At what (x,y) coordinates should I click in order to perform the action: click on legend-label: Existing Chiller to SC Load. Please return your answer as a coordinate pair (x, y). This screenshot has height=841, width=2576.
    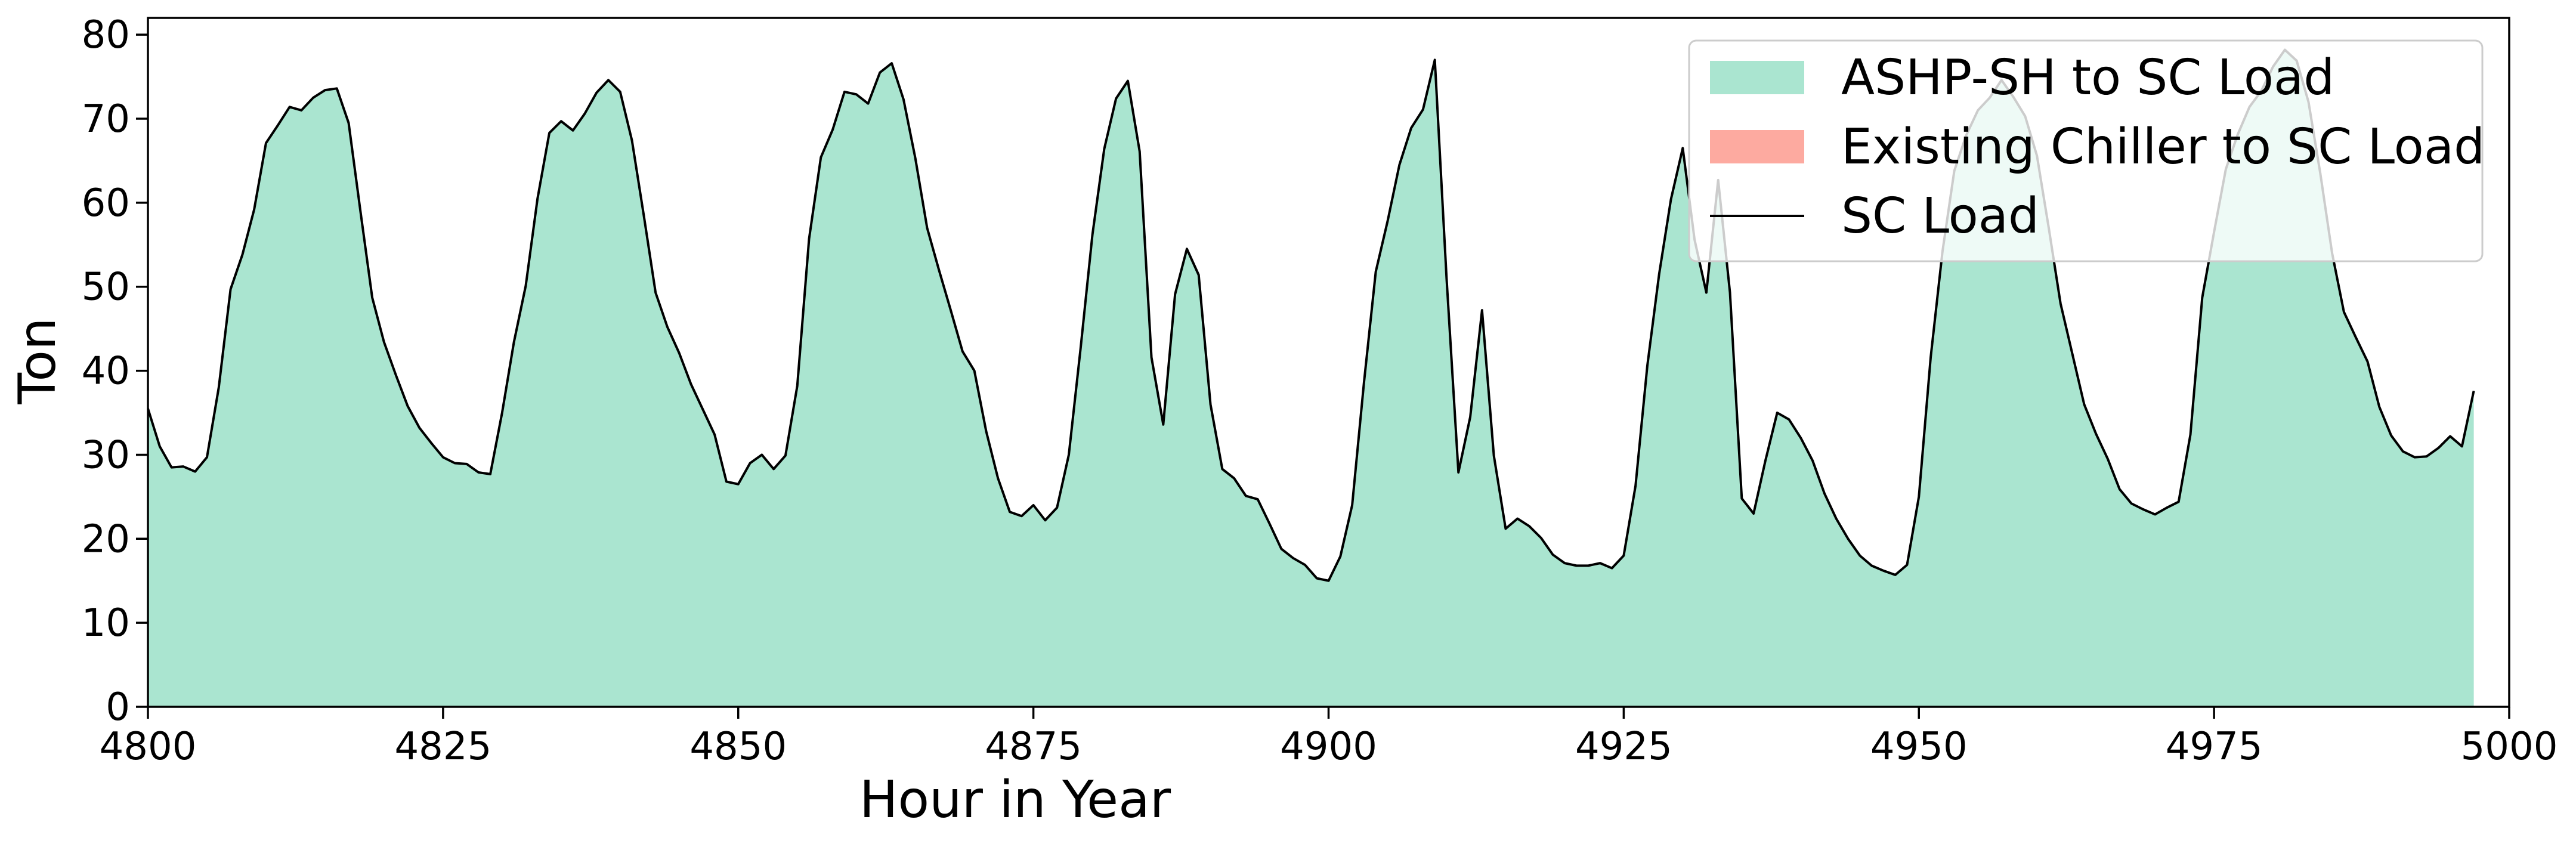
    Looking at the image, I should click on (2163, 147).